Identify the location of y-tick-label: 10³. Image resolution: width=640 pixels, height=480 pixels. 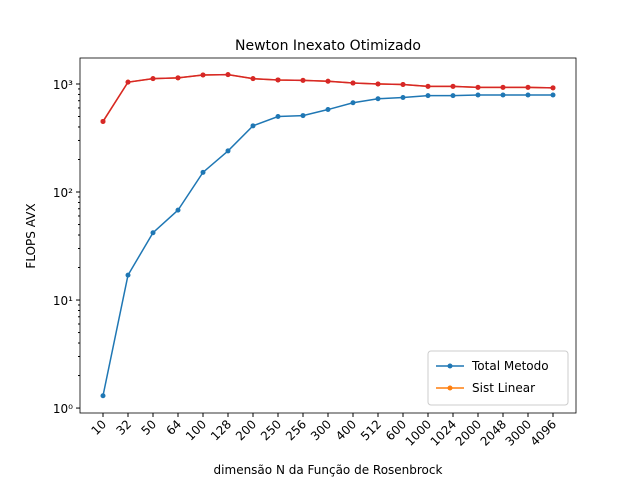
(63, 85).